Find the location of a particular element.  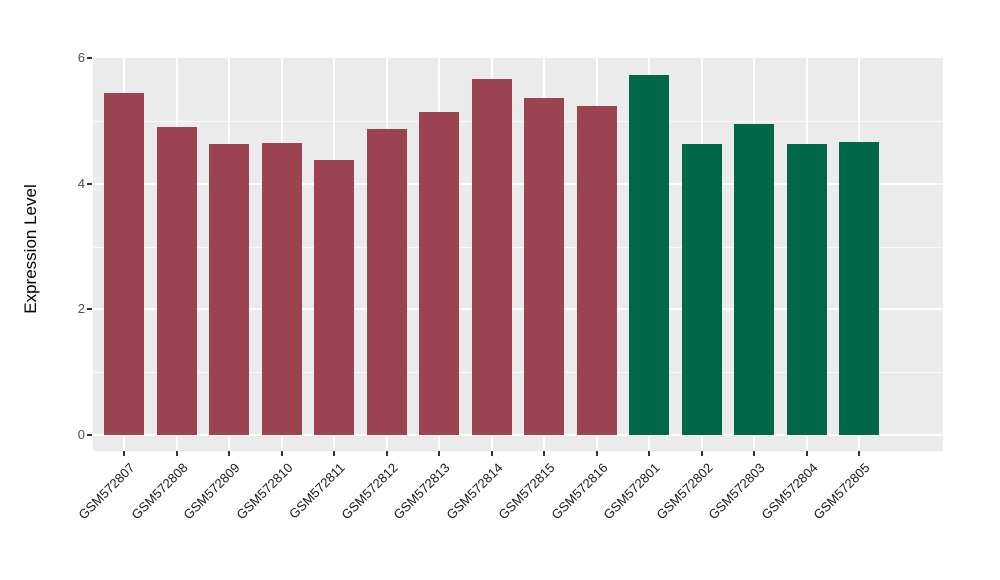

bar-GSM572802 is located at coordinates (701, 289).